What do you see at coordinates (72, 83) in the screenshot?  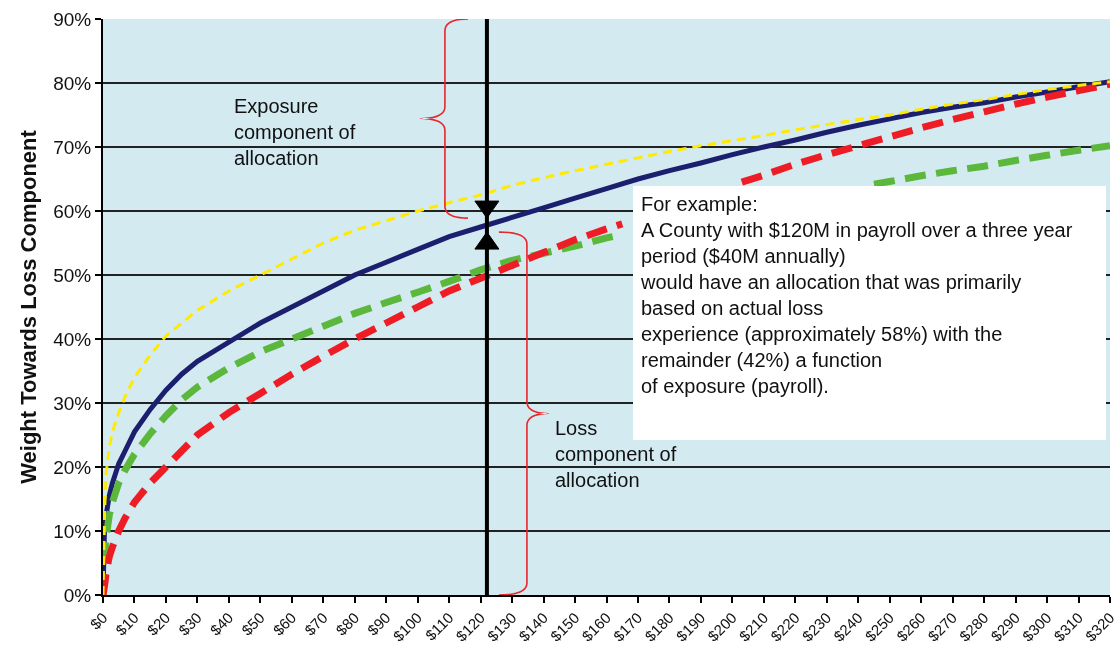 I see `y-tick-label: 80%` at bounding box center [72, 83].